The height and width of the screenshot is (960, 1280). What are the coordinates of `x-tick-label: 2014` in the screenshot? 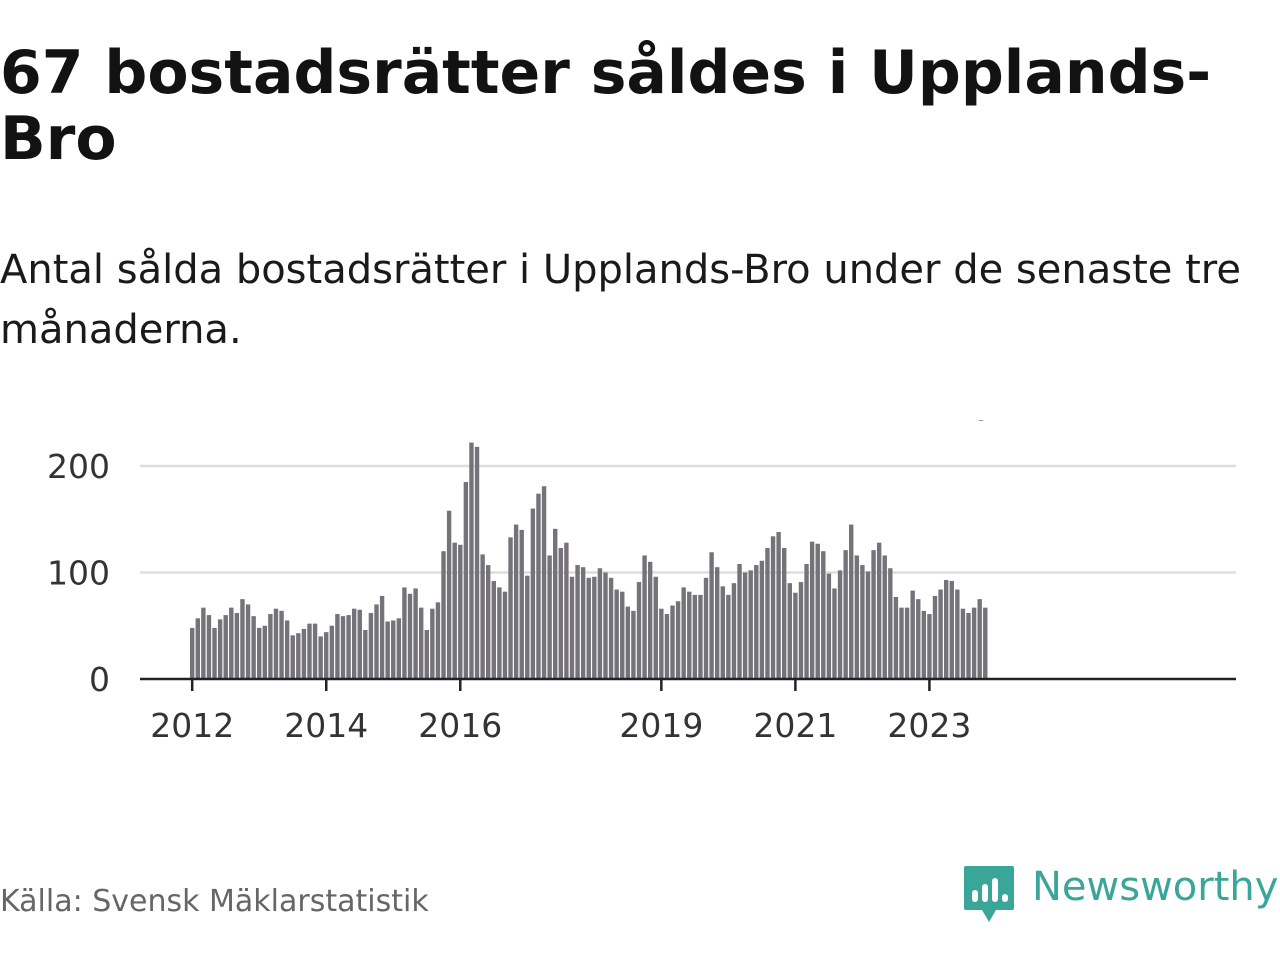 It's located at (326, 725).